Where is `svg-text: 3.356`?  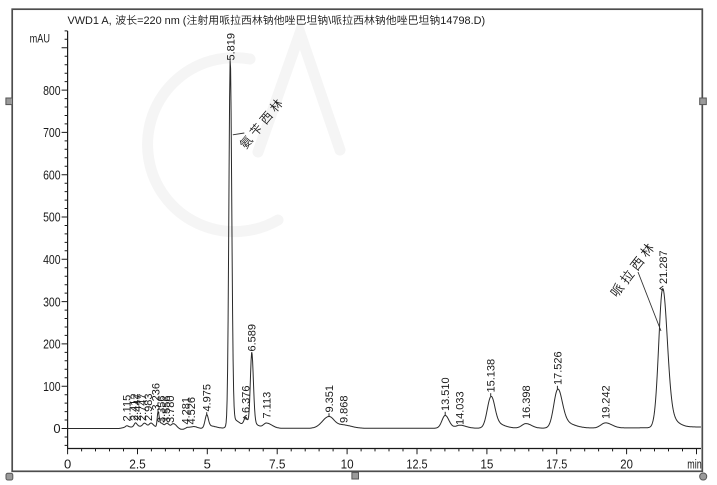
svg-text: 3.356 is located at coordinates (162, 409).